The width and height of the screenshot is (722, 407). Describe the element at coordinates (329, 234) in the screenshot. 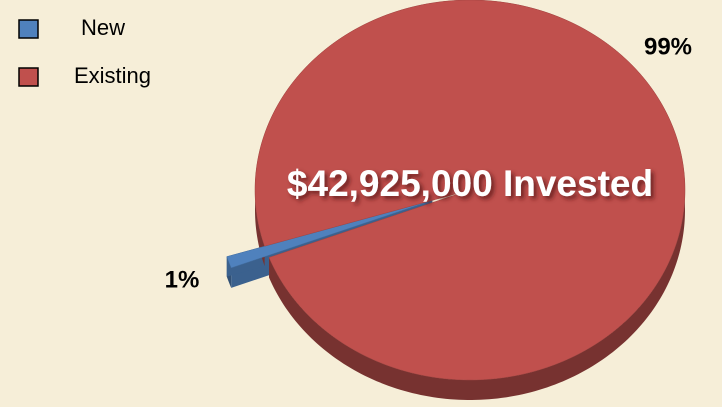

I see `slice` at that location.